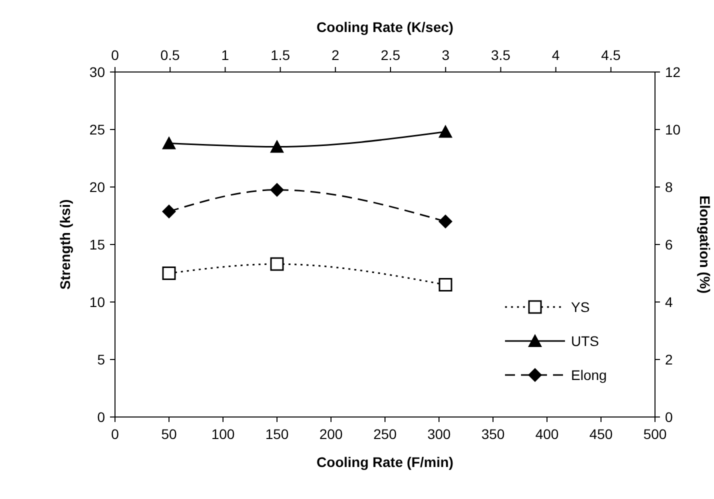  I want to click on x-tick-label: 100, so click(223, 434).